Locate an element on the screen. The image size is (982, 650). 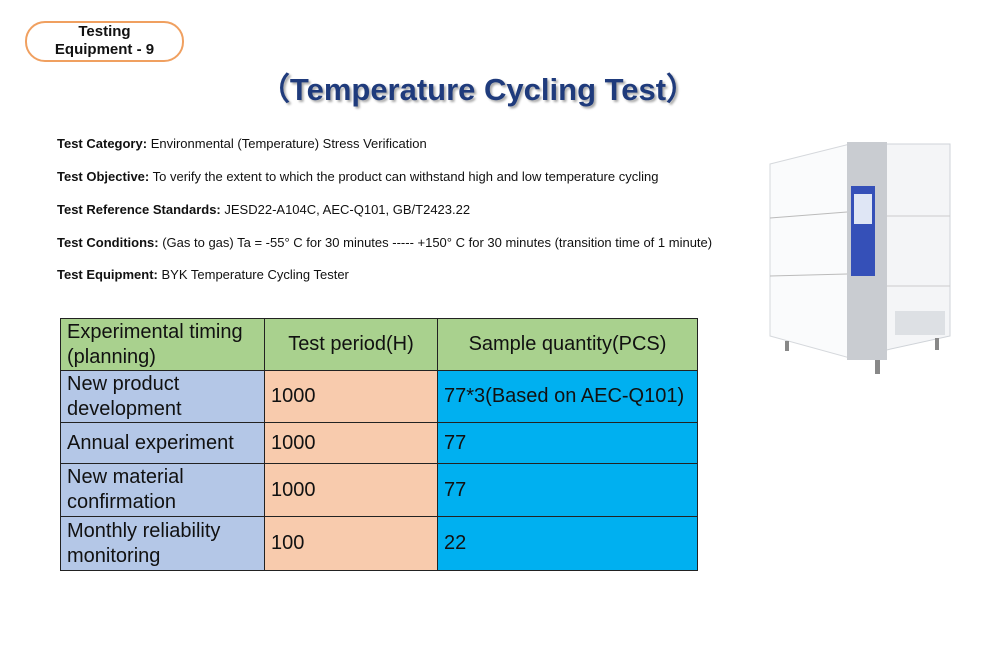
cell: New material confirmation is located at coordinates (162, 490).